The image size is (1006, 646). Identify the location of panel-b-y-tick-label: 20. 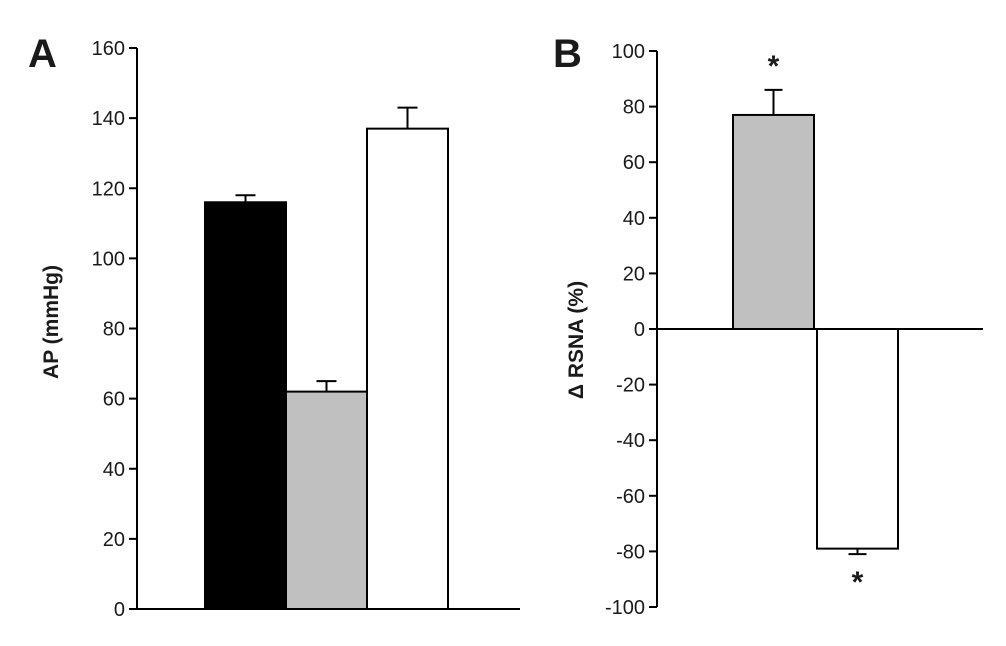
(634, 274).